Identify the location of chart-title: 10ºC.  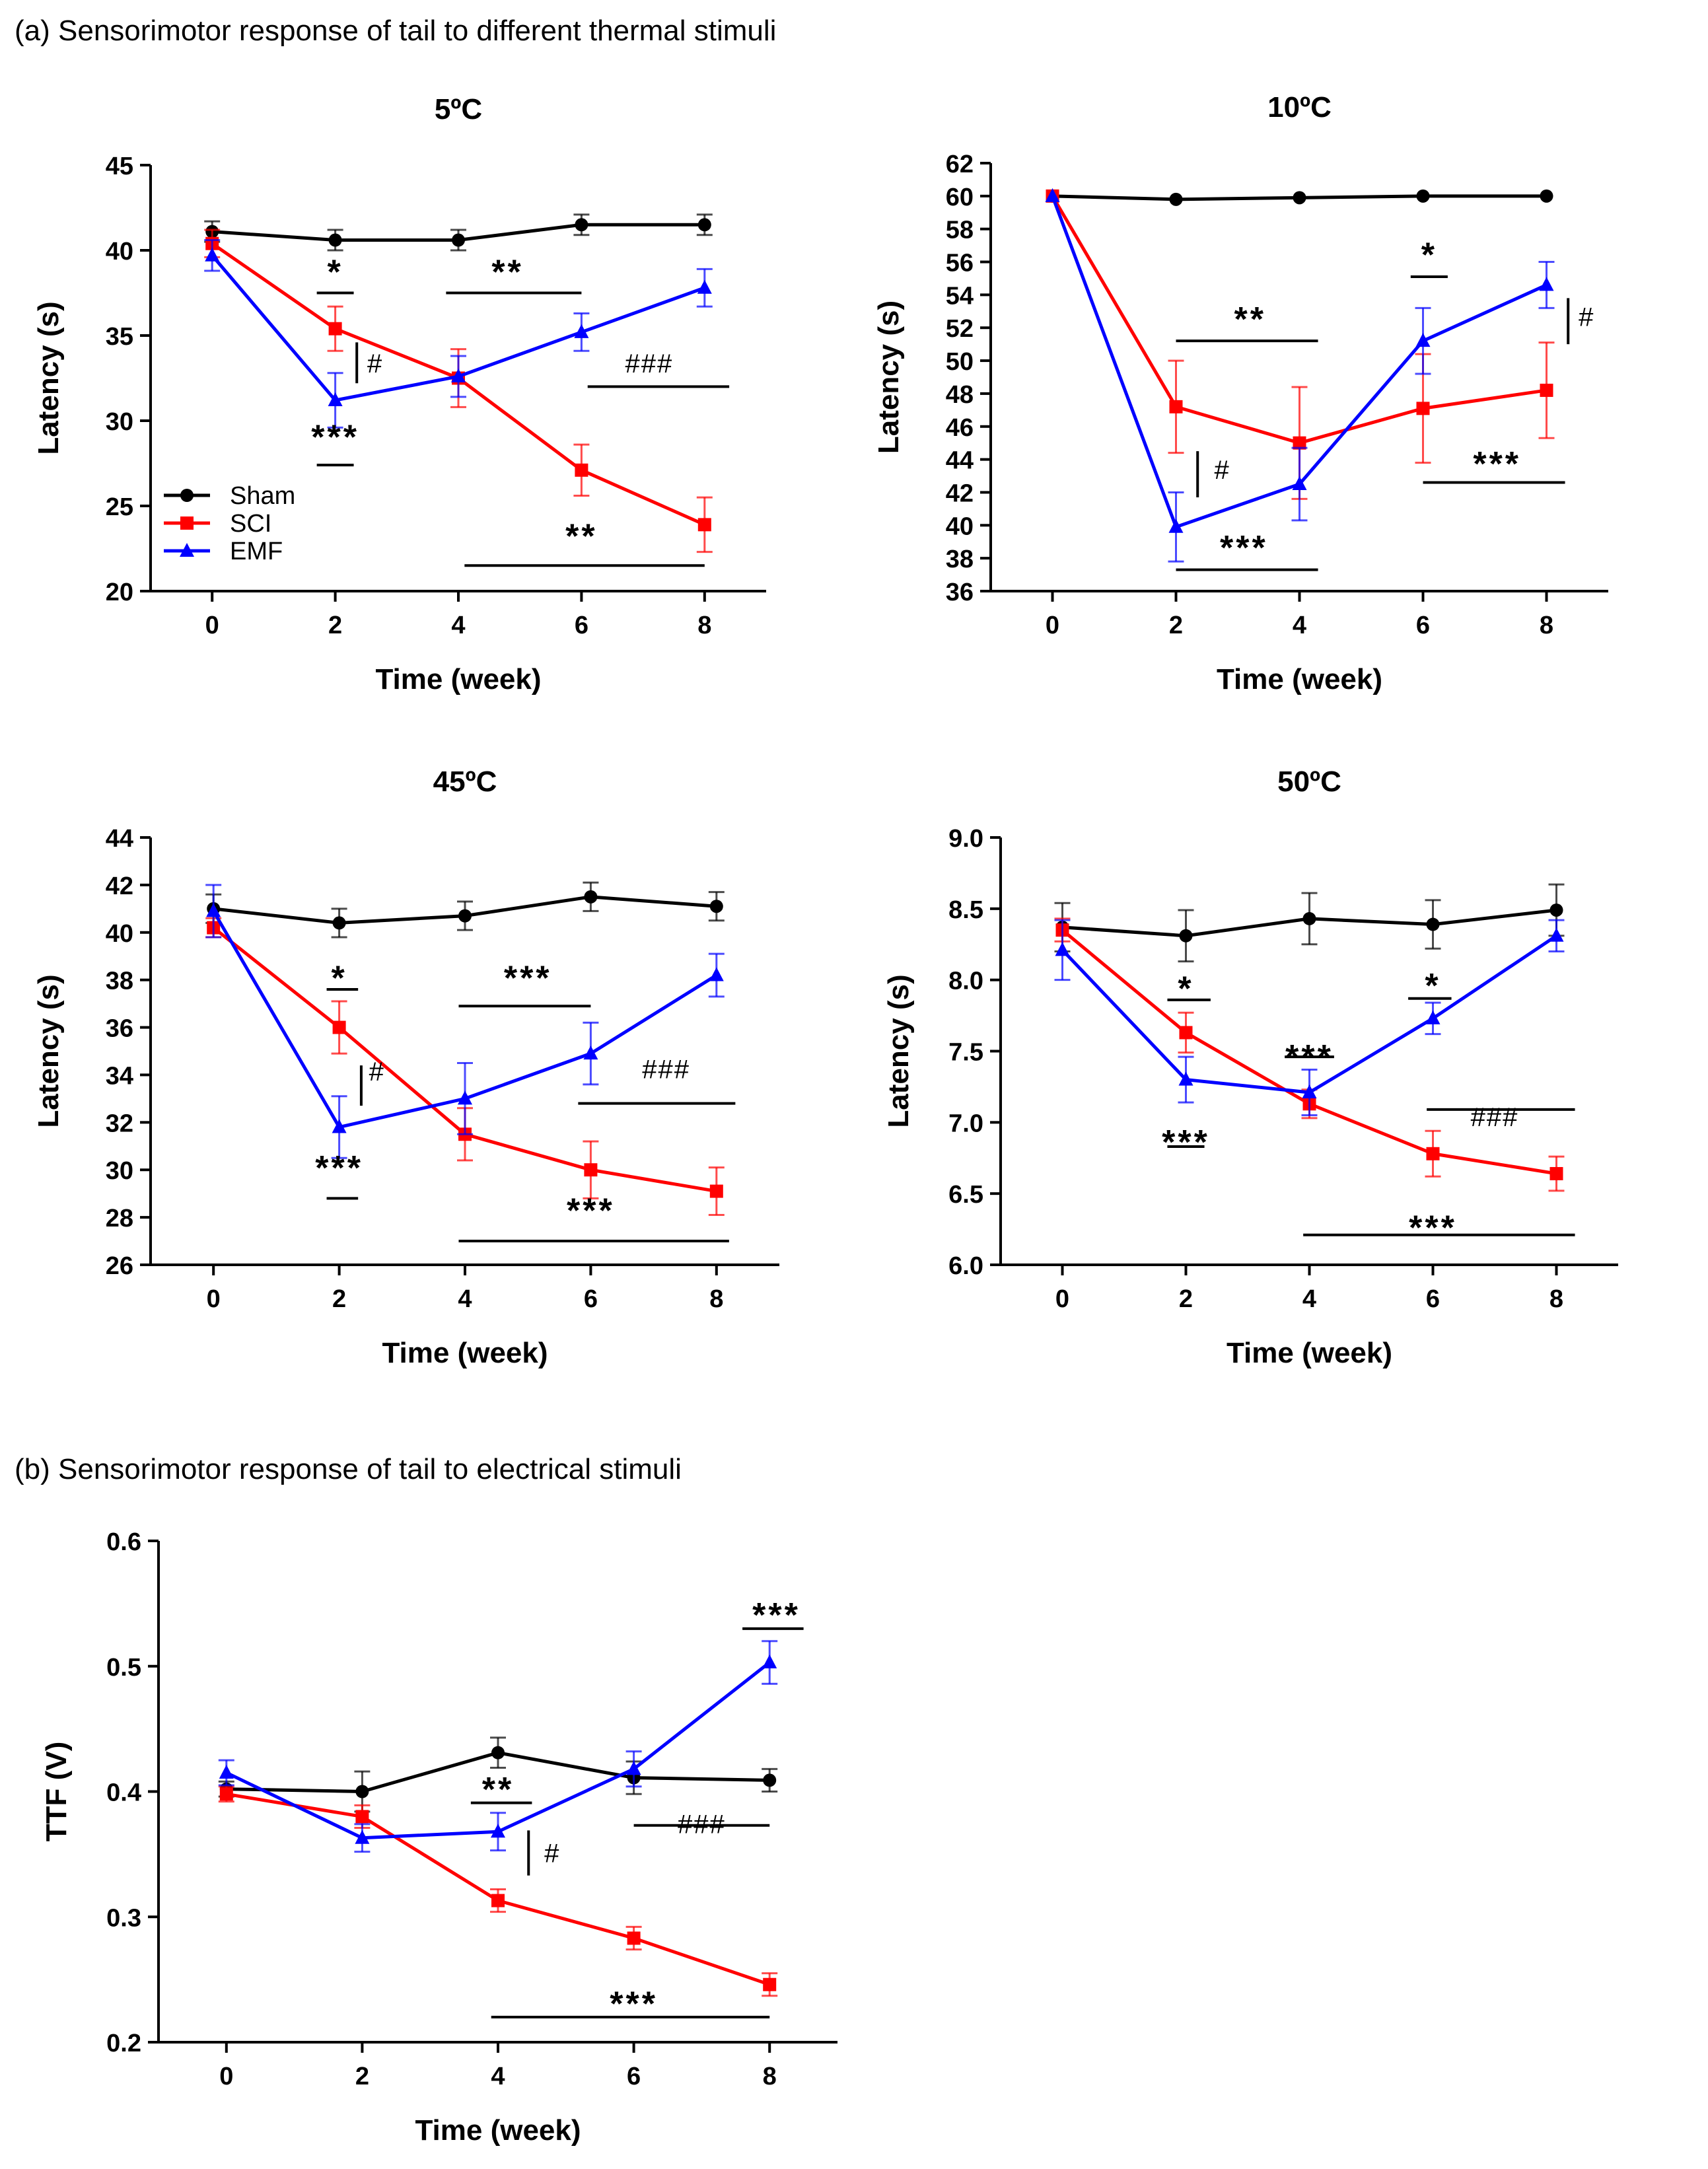
(1299, 107).